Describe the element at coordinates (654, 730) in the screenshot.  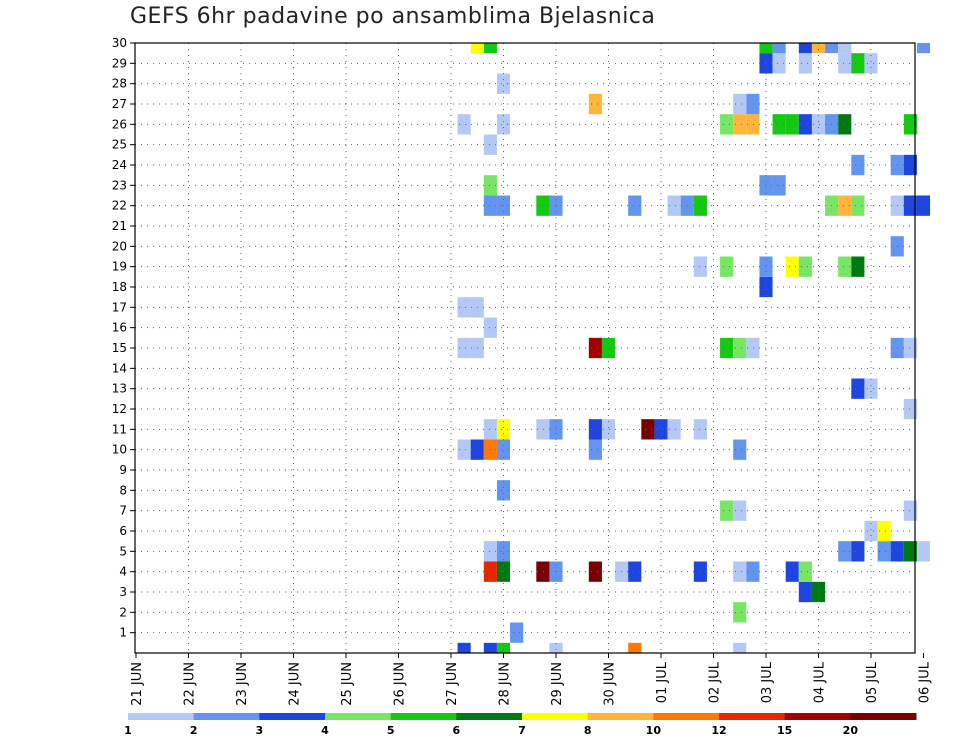
I see `legend-label: 10` at that location.